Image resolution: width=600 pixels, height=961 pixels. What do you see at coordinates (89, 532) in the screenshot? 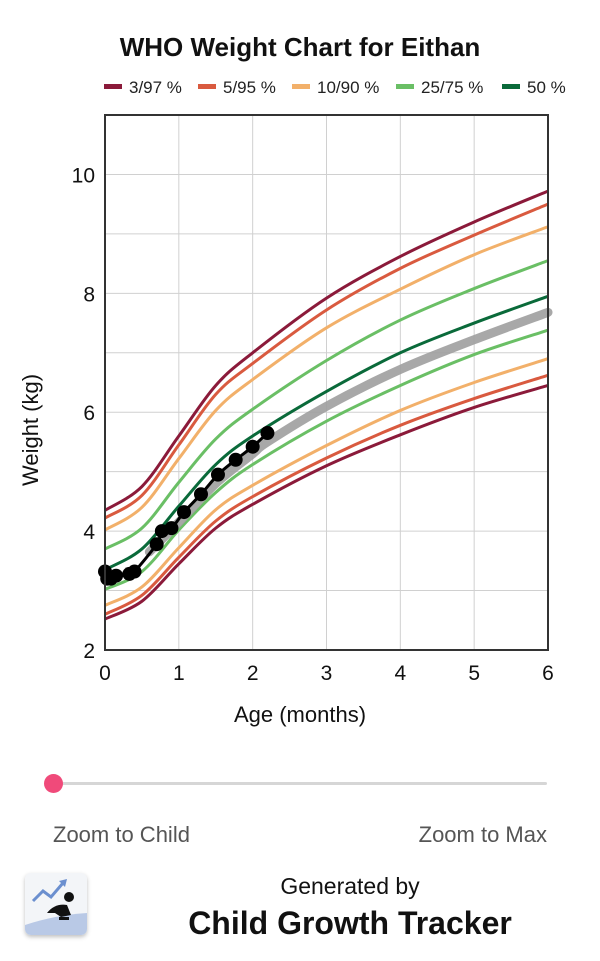
I see `y-tick-label: 4` at bounding box center [89, 532].